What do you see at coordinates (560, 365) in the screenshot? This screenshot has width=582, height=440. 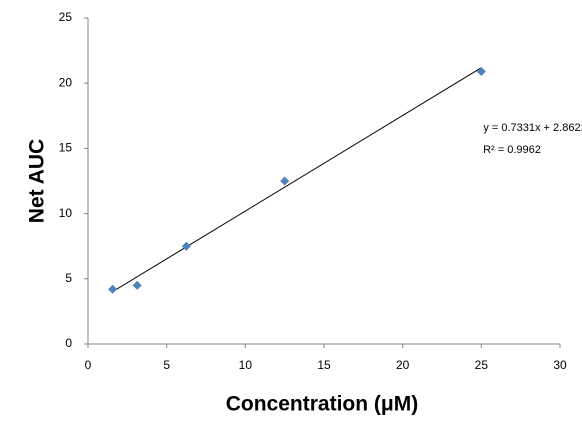 I see `x-tick-label: 30` at bounding box center [560, 365].